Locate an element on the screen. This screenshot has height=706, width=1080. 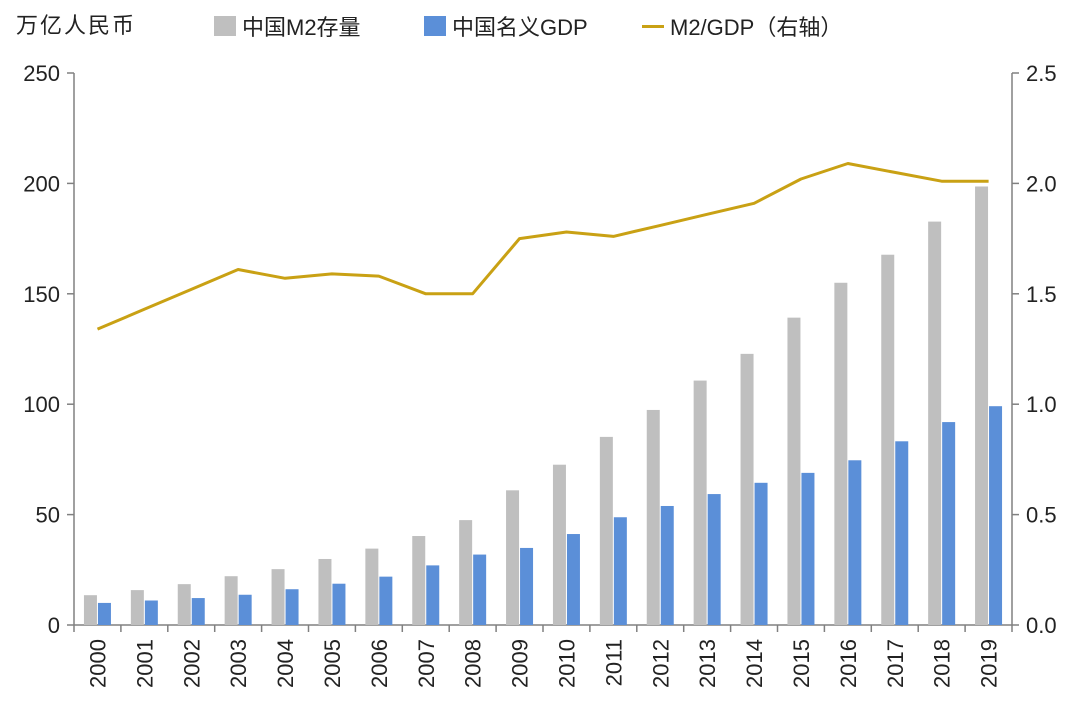
x-tick-label: 2000 is located at coordinates (97, 663).